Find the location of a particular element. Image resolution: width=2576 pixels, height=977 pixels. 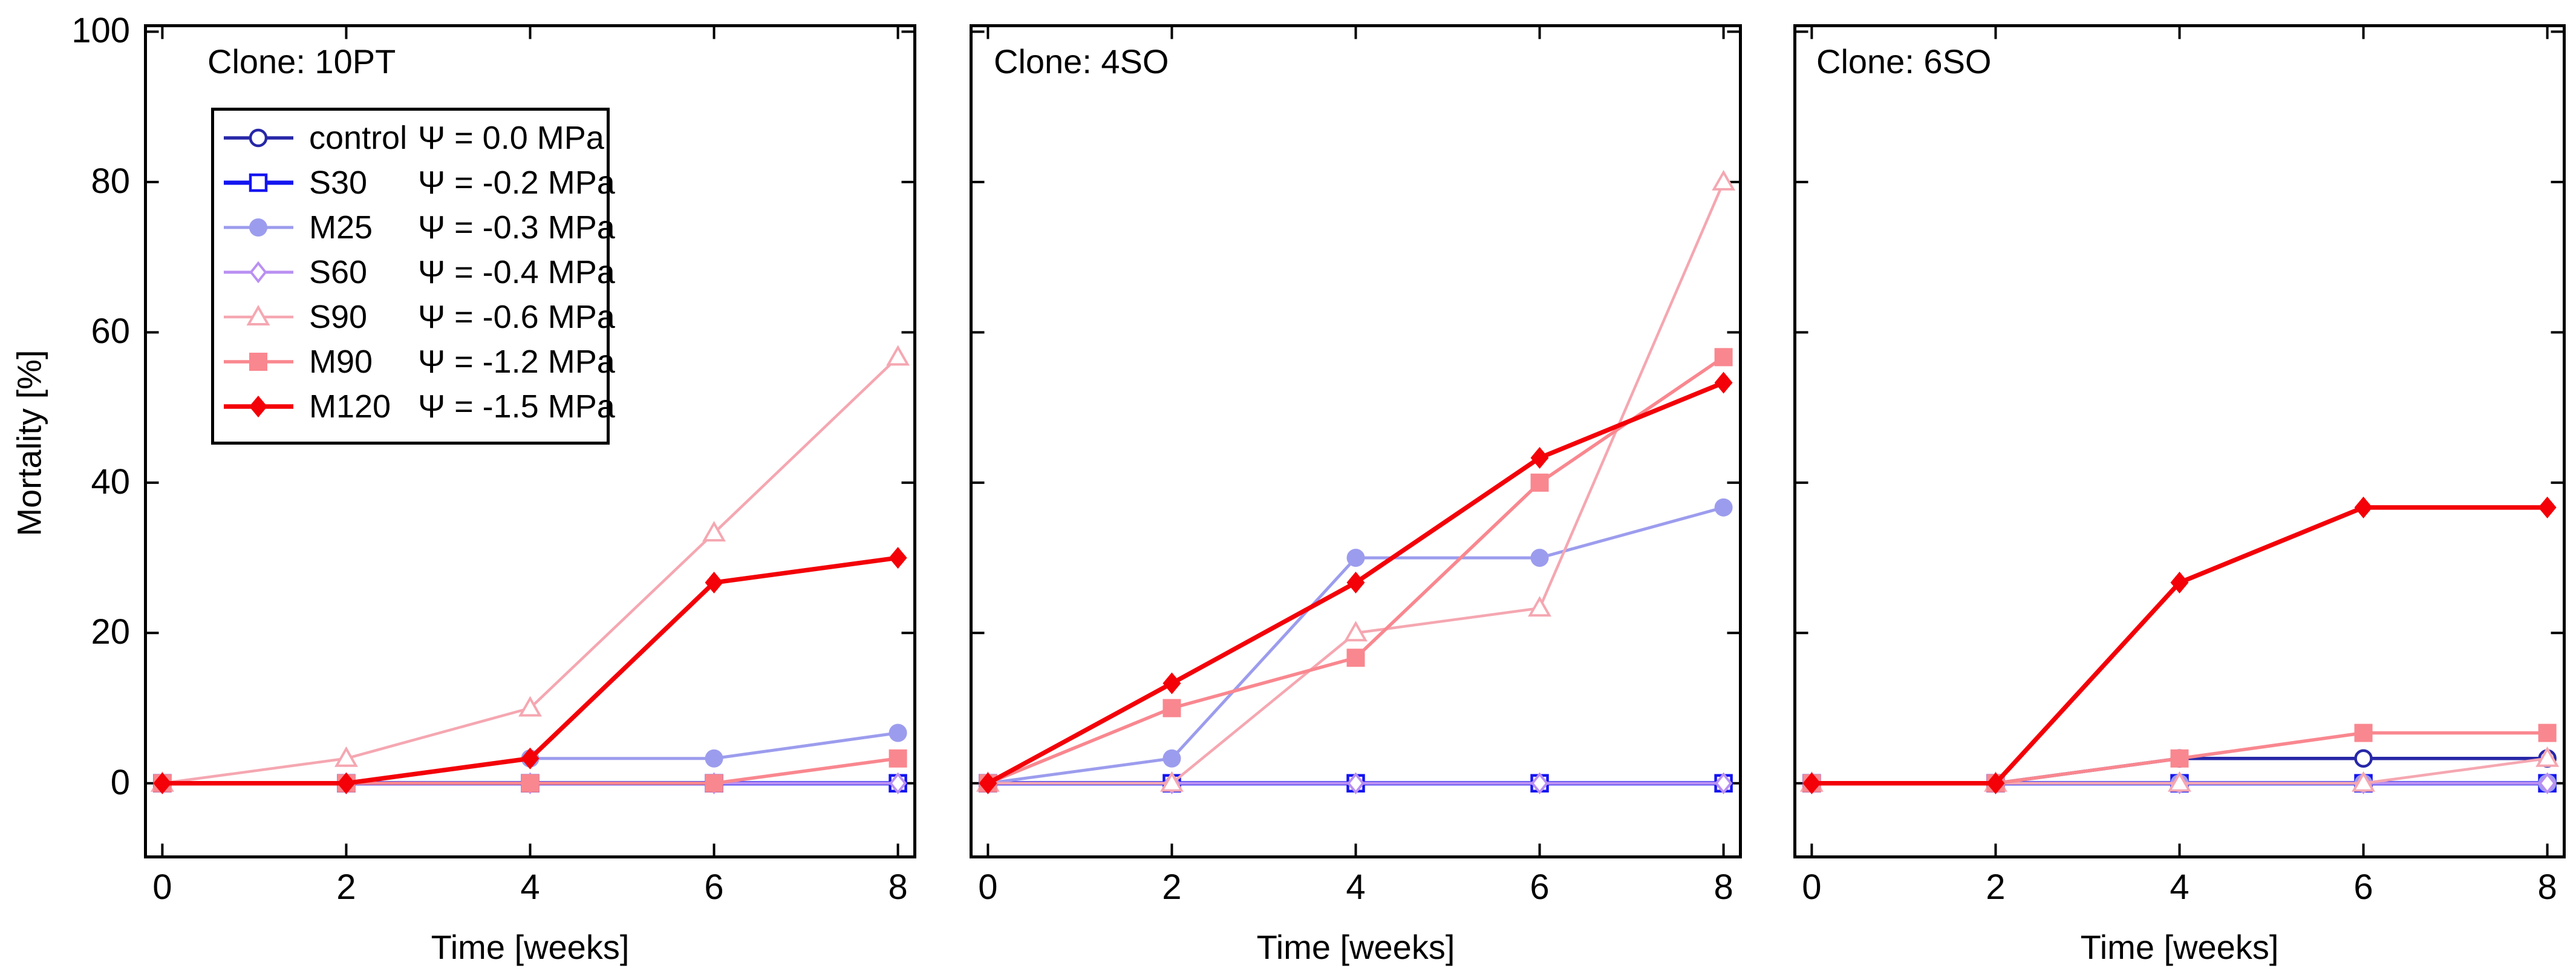

legend-line-sample-S30 is located at coordinates (258, 183).